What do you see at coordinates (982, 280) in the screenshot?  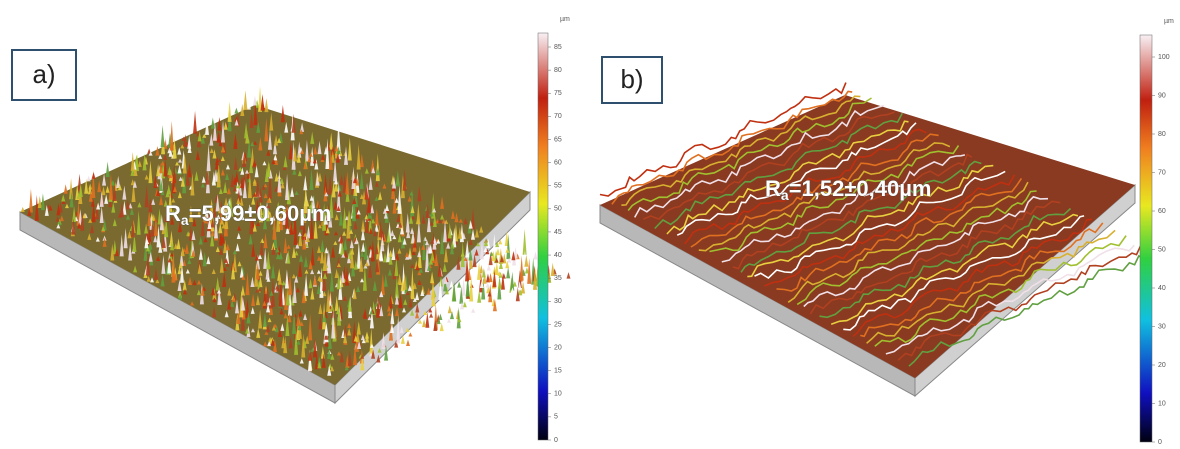 I see `ridge` at bounding box center [982, 280].